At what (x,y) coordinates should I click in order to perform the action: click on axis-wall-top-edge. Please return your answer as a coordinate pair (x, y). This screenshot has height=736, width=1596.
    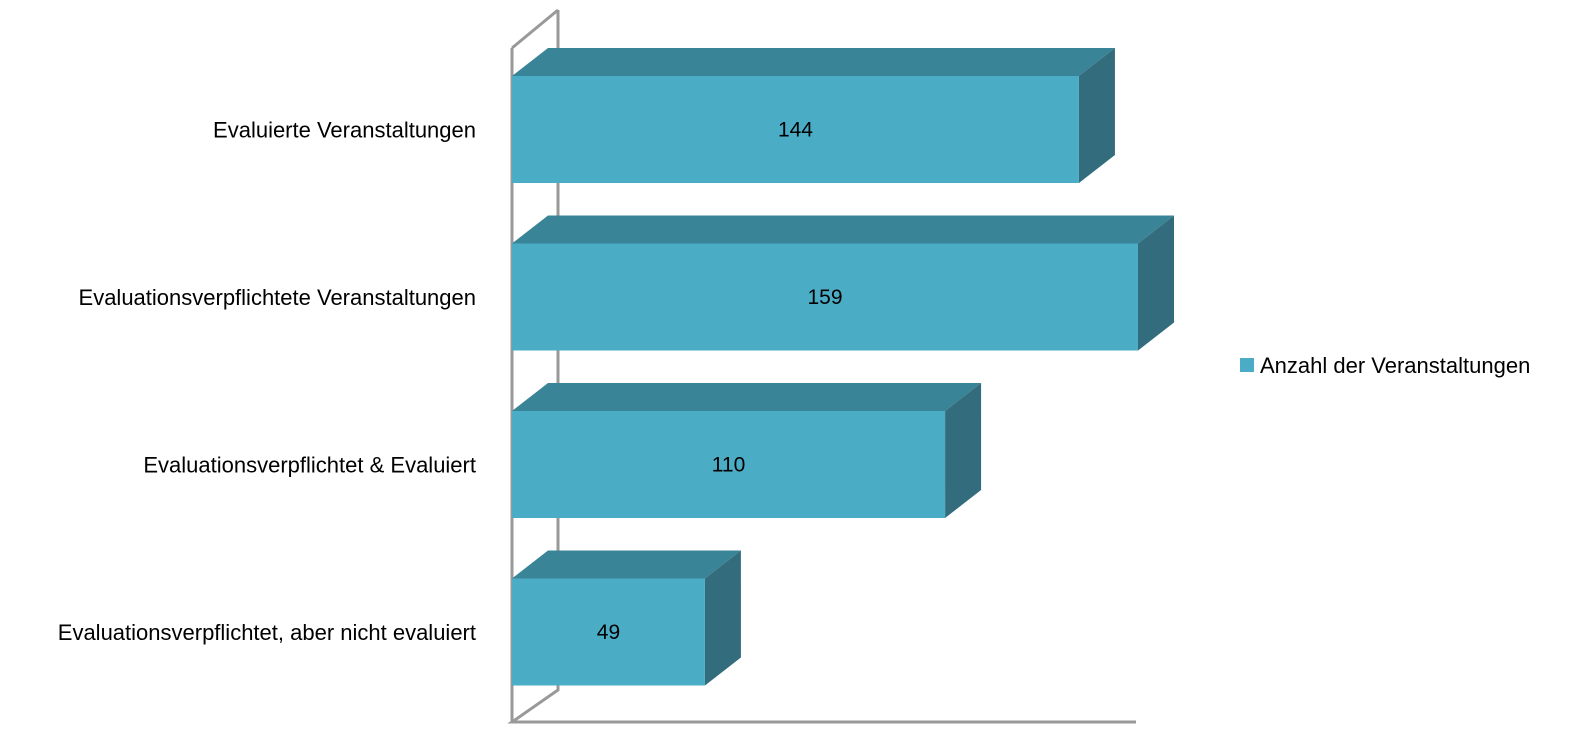
    Looking at the image, I should click on (535, 29).